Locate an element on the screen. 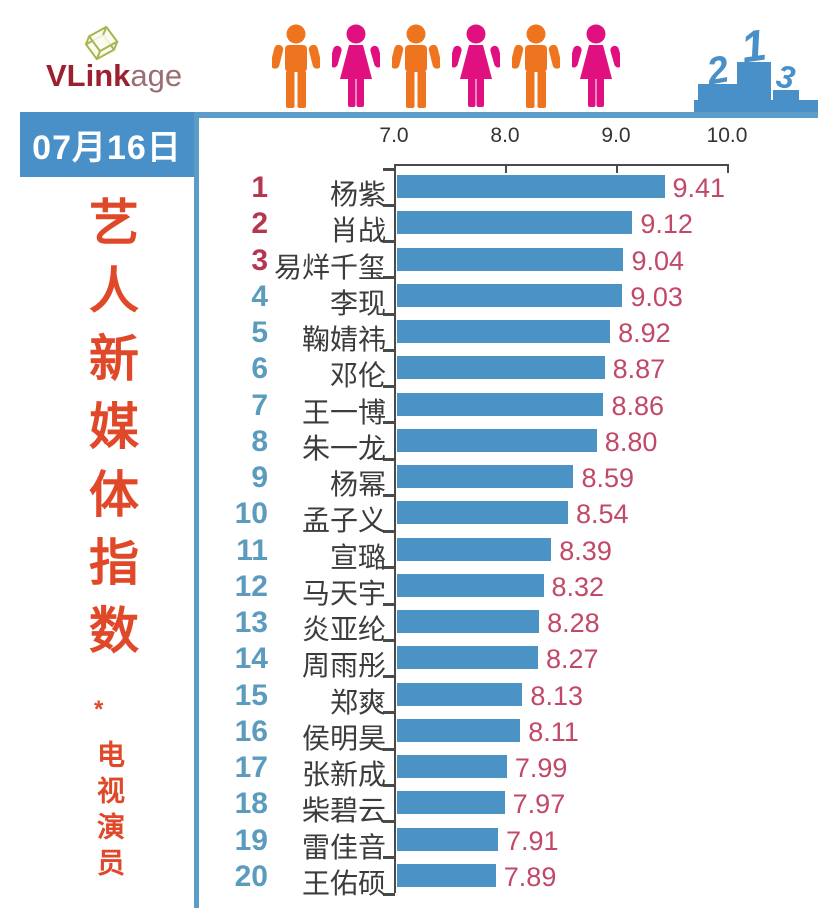 The image size is (818, 908). chart-row: 8 朱一龙 8.80 is located at coordinates (409, 444).